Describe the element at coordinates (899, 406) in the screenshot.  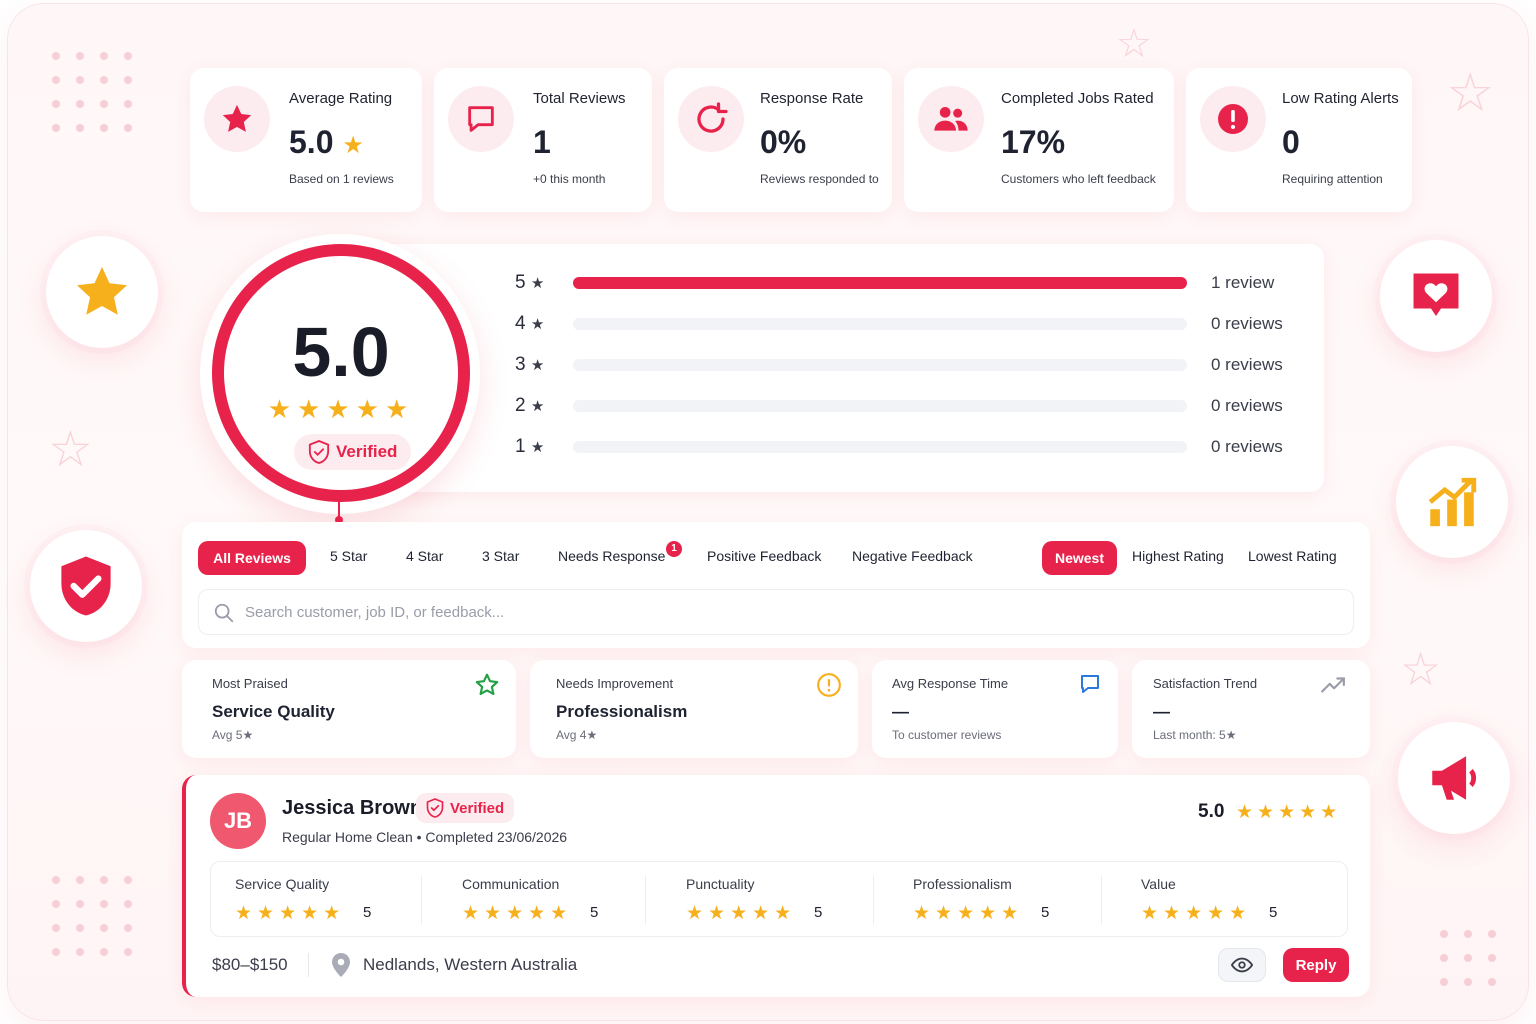
I see `rating-row-2-star: 2 ★ 0 reviews` at that location.